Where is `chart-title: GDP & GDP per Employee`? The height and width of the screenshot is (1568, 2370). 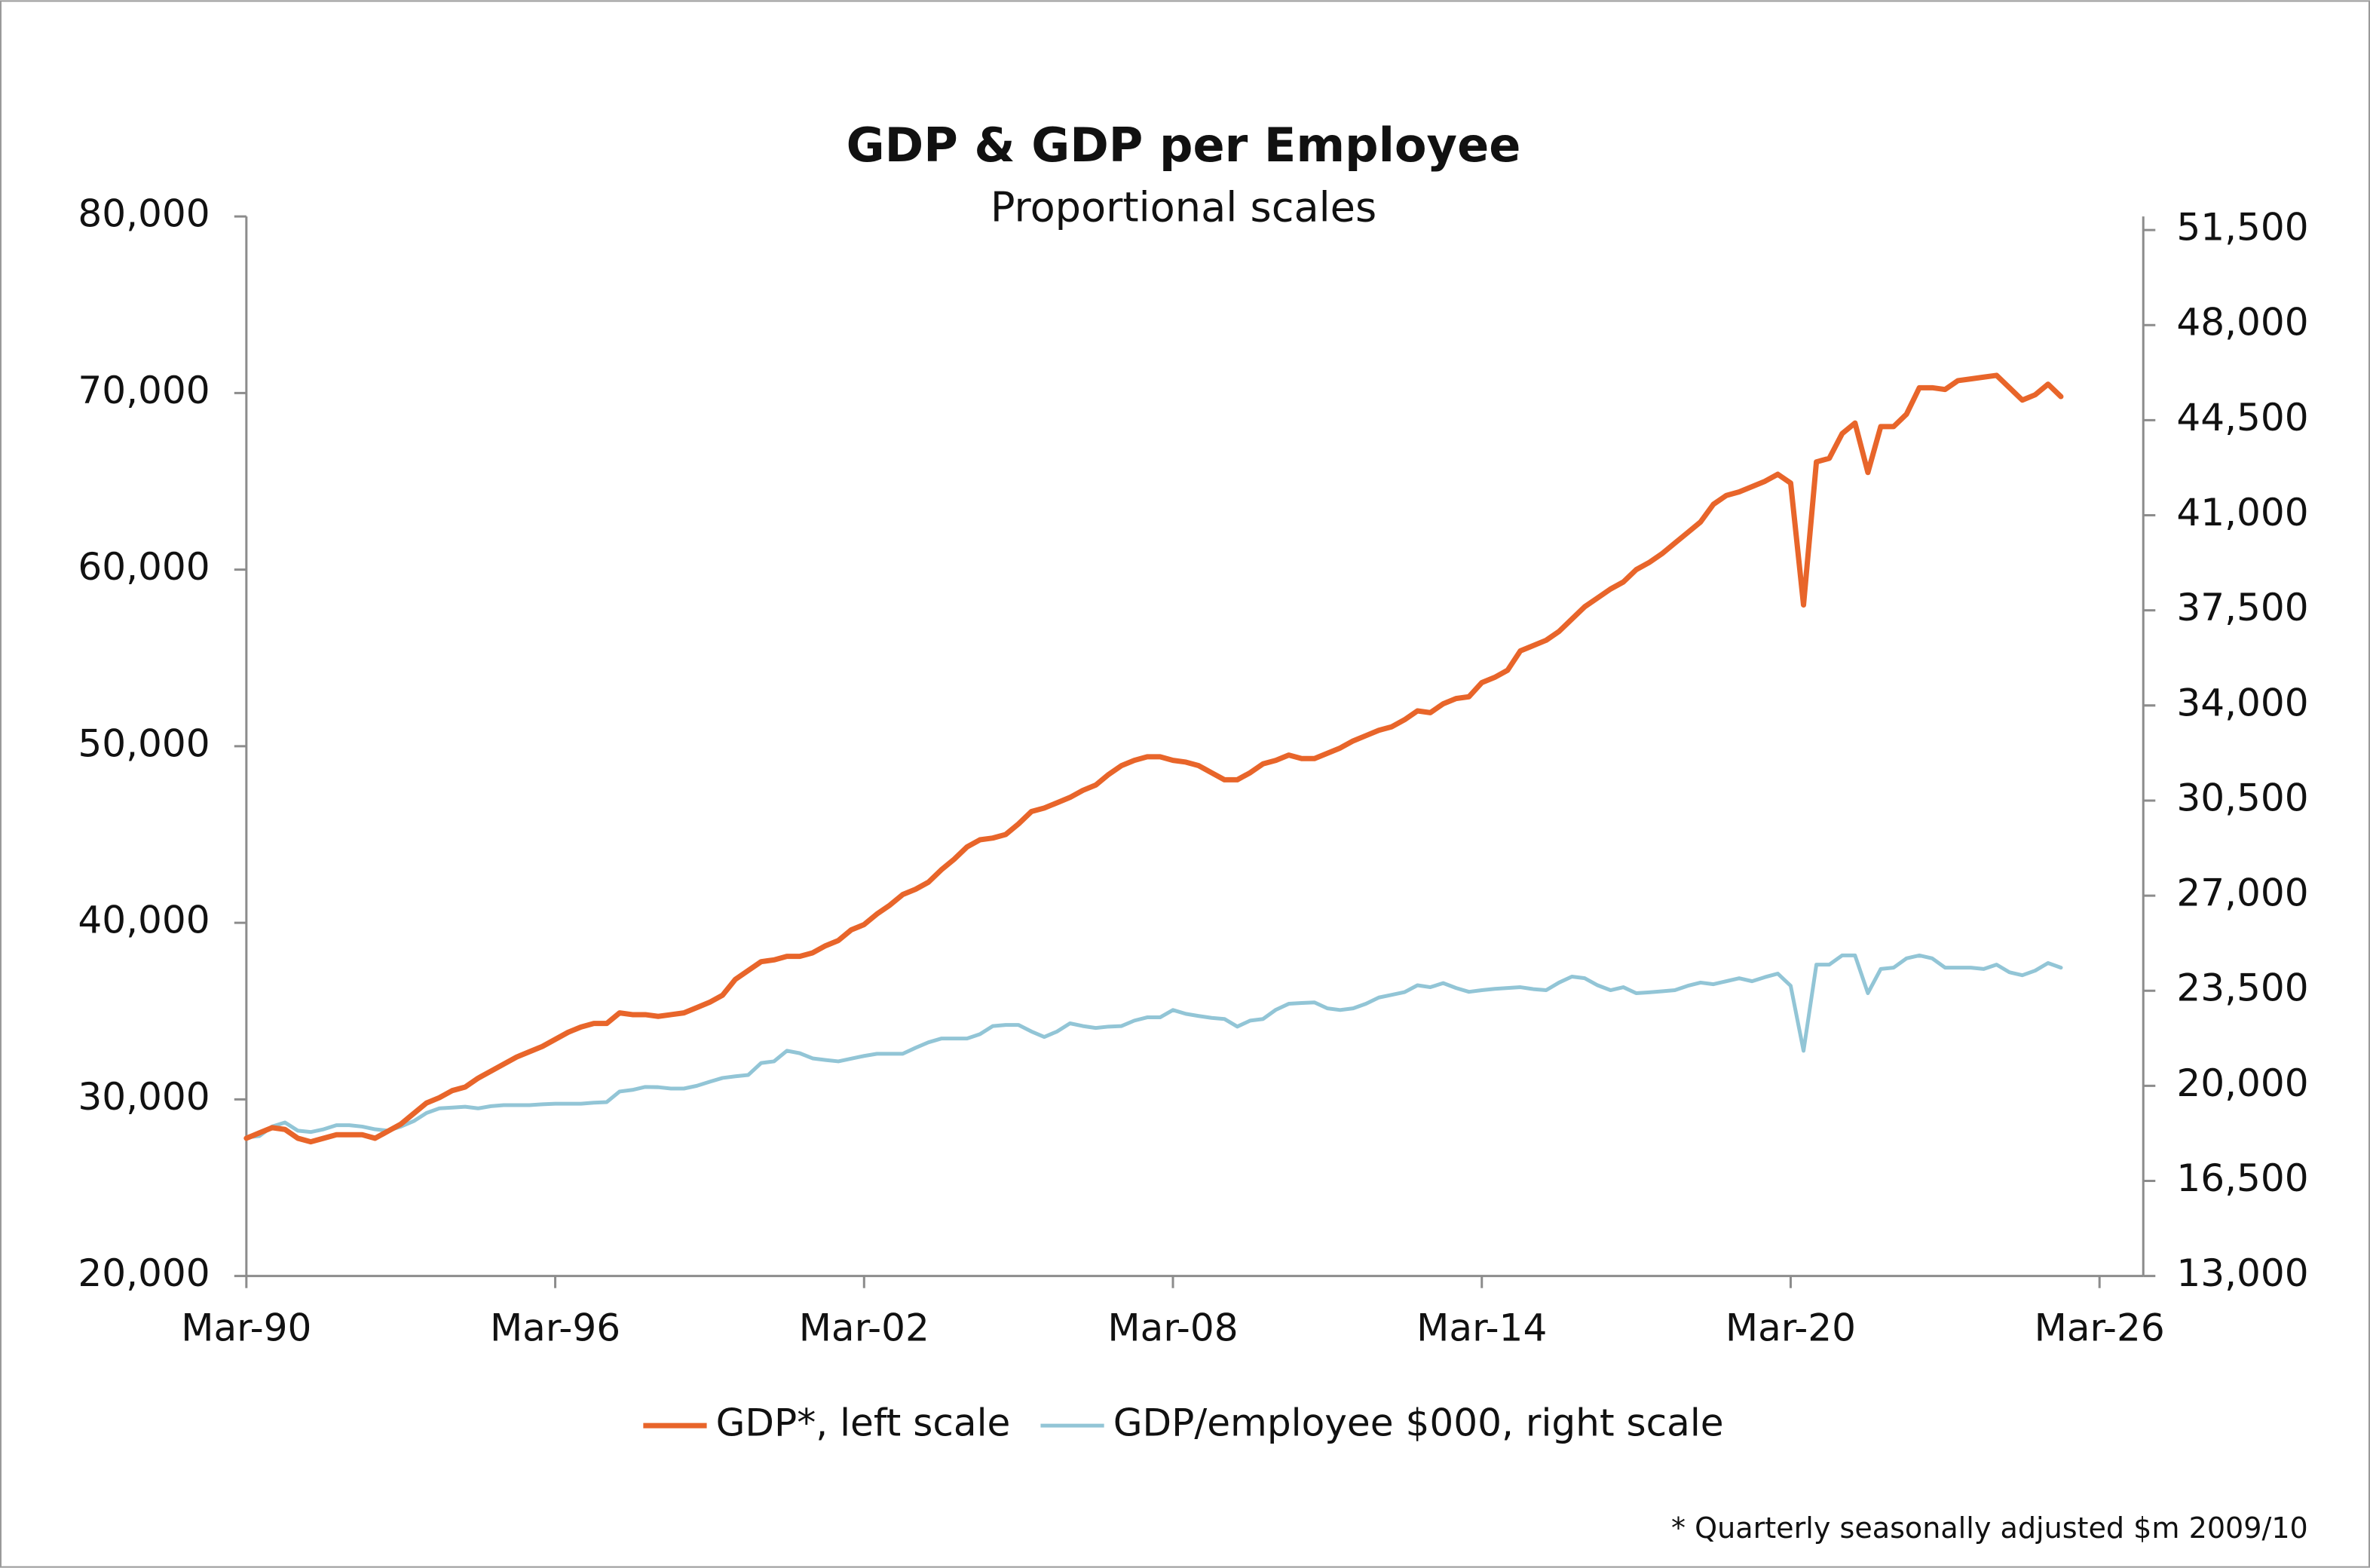
chart-title: GDP & GDP per Employee is located at coordinates (1184, 145).